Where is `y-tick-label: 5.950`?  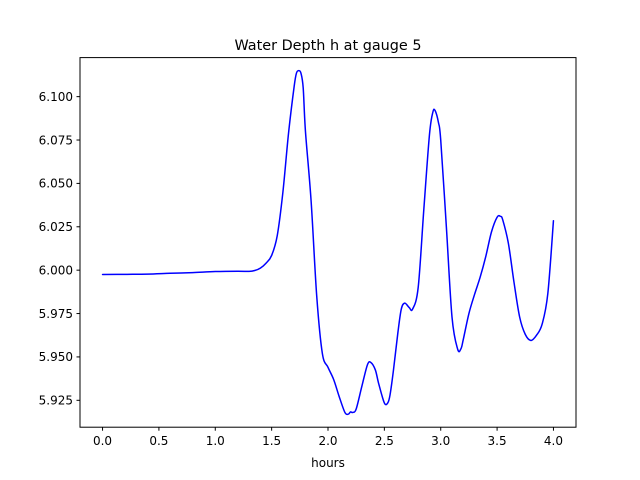 y-tick-label: 5.950 is located at coordinates (56, 357).